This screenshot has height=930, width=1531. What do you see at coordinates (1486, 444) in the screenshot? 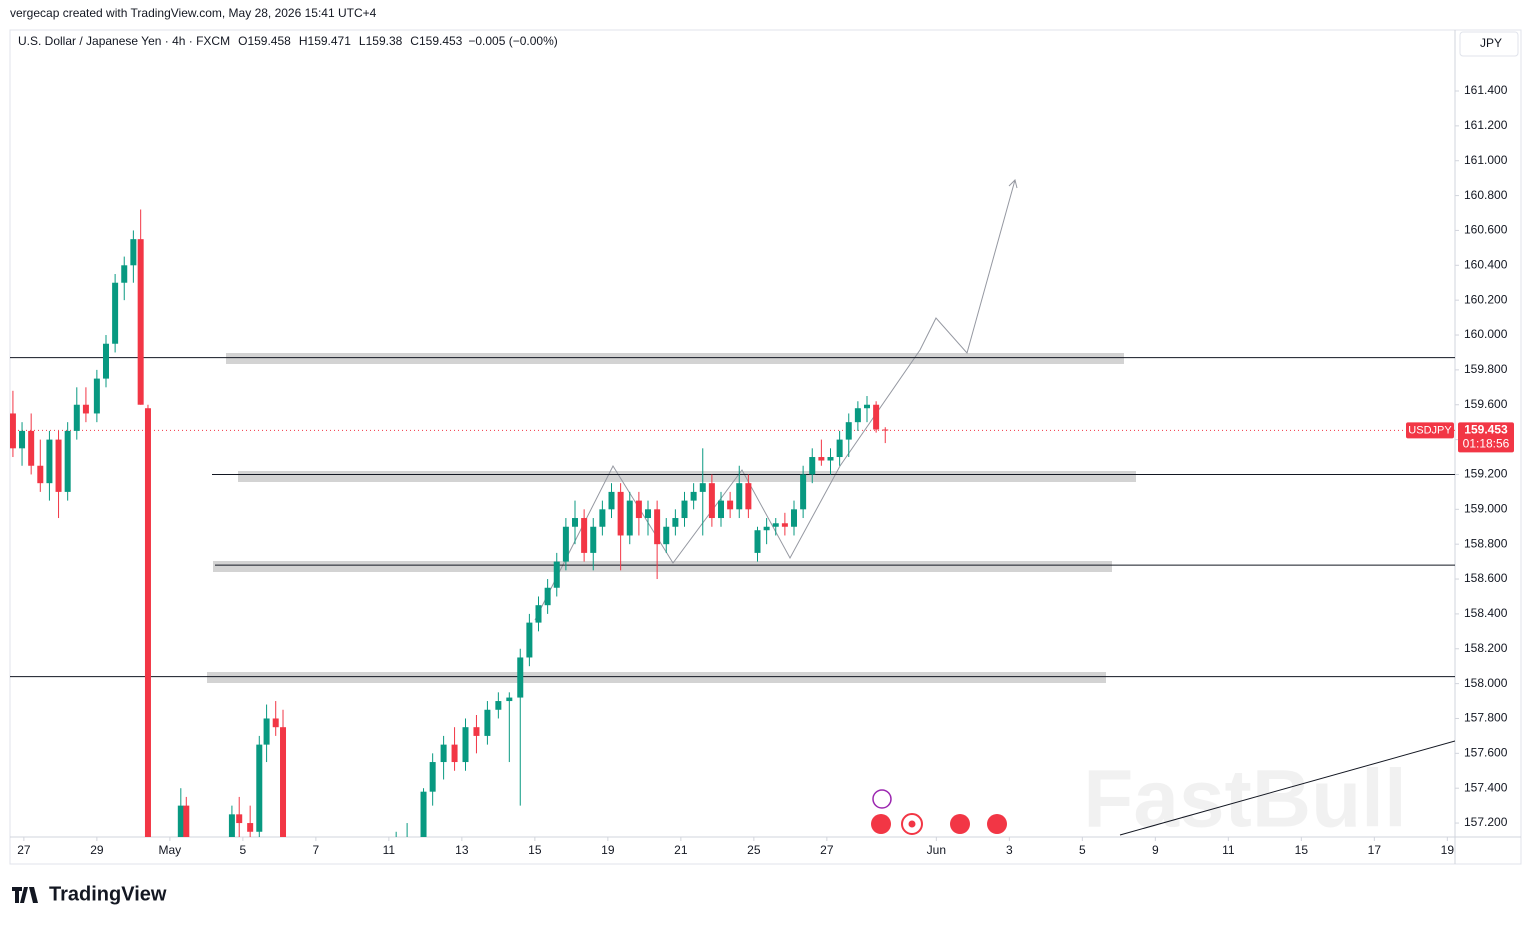
I see `countdown: 01:18:56` at bounding box center [1486, 444].